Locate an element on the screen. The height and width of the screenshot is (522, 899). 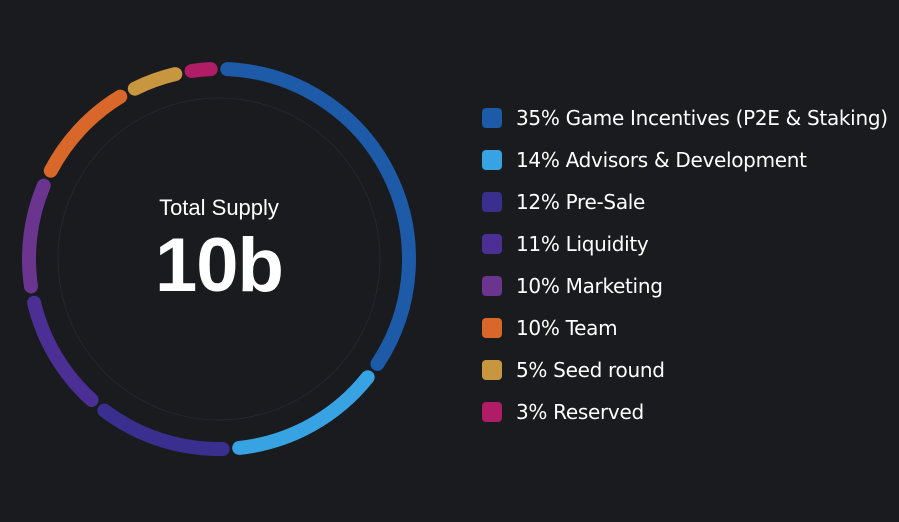
legend-item: 11% Liquidity is located at coordinates (685, 244).